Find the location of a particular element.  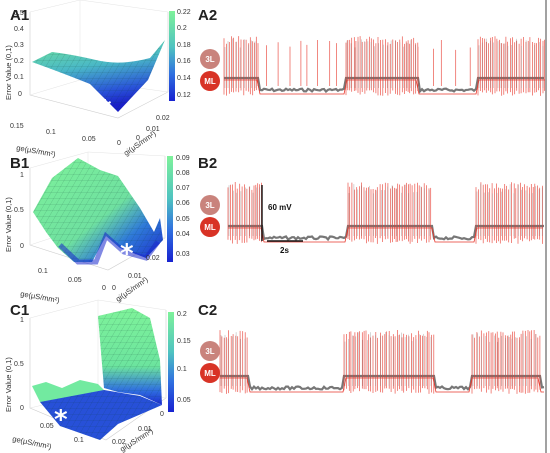

c1-z-tick: 1 is located at coordinates (22, 320).